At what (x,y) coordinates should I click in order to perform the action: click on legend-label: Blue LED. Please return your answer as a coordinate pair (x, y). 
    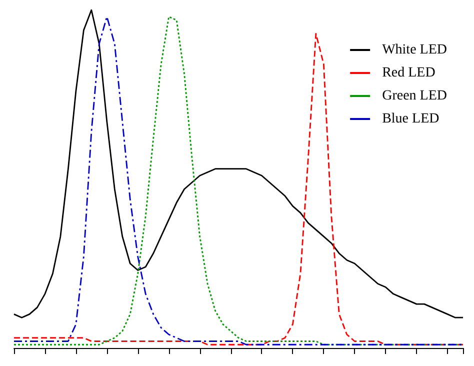
    Looking at the image, I should click on (411, 119).